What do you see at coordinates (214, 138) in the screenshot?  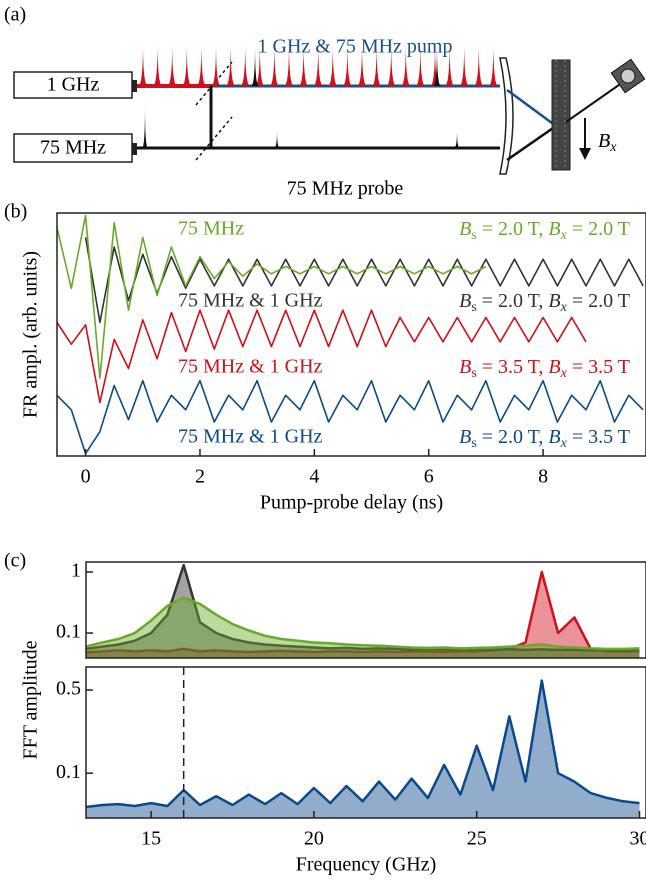 I see `beam-splitter` at bounding box center [214, 138].